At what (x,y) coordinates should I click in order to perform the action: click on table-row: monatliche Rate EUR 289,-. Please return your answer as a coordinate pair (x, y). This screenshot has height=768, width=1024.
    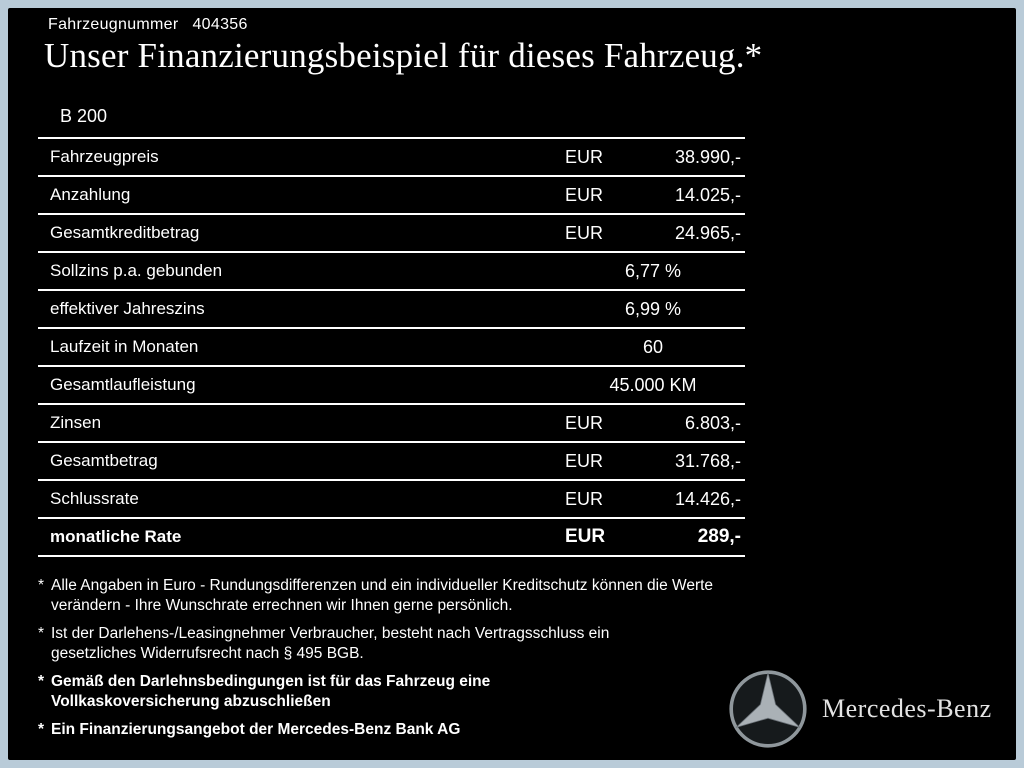
    Looking at the image, I should click on (391, 538).